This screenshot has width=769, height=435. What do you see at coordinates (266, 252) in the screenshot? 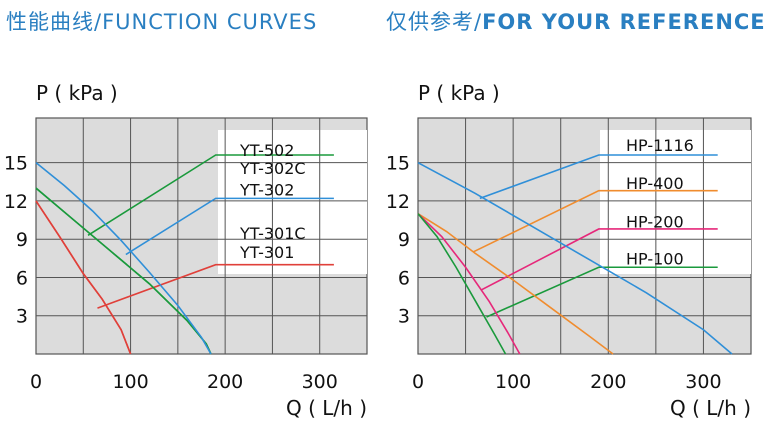
I see `chart-1-series-label: YT-301` at bounding box center [266, 252].